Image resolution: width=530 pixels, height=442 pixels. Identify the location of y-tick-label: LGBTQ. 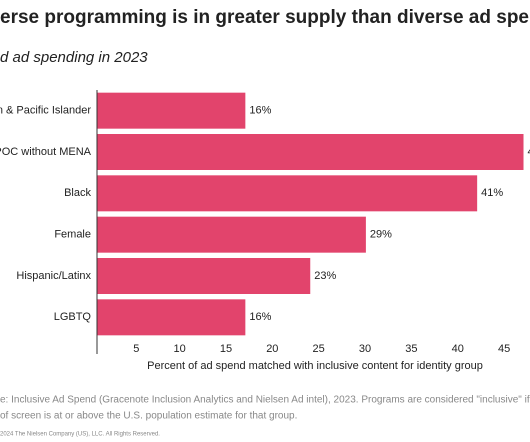
(73, 317).